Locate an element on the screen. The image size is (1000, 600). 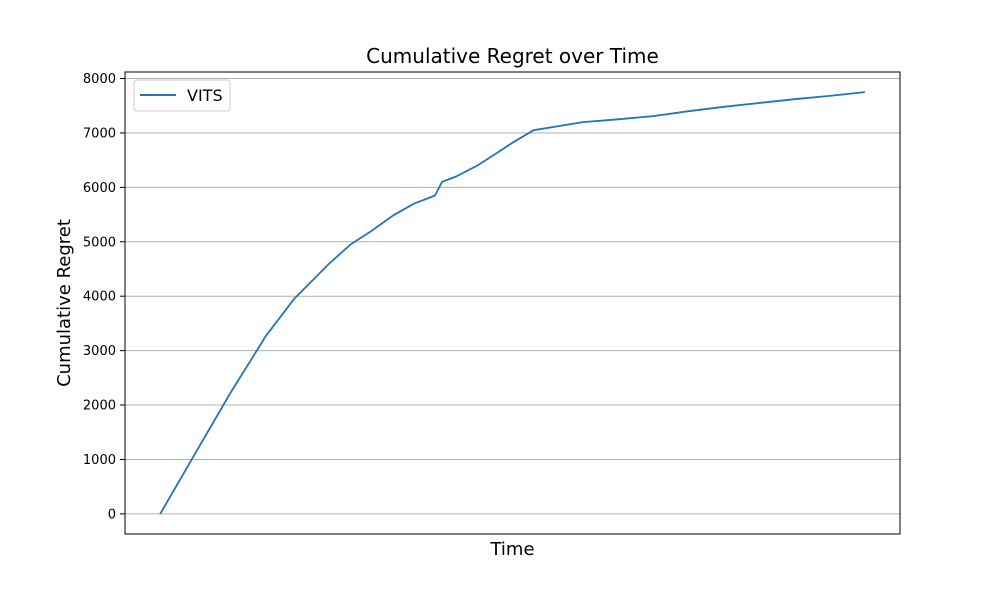
y-tick-label: 2000 is located at coordinates (99, 406).